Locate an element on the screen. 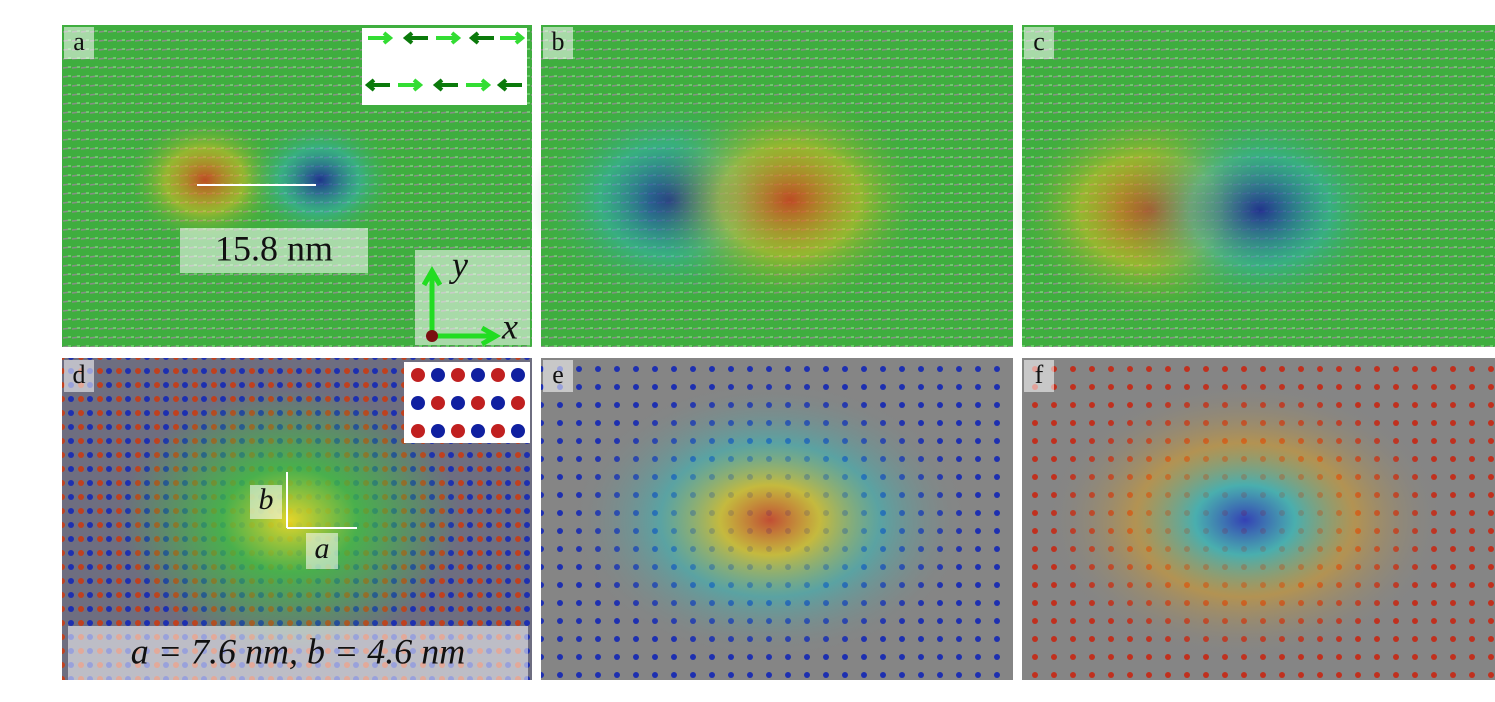 The width and height of the screenshot is (1495, 702). panel-label: e is located at coordinates (558, 374).